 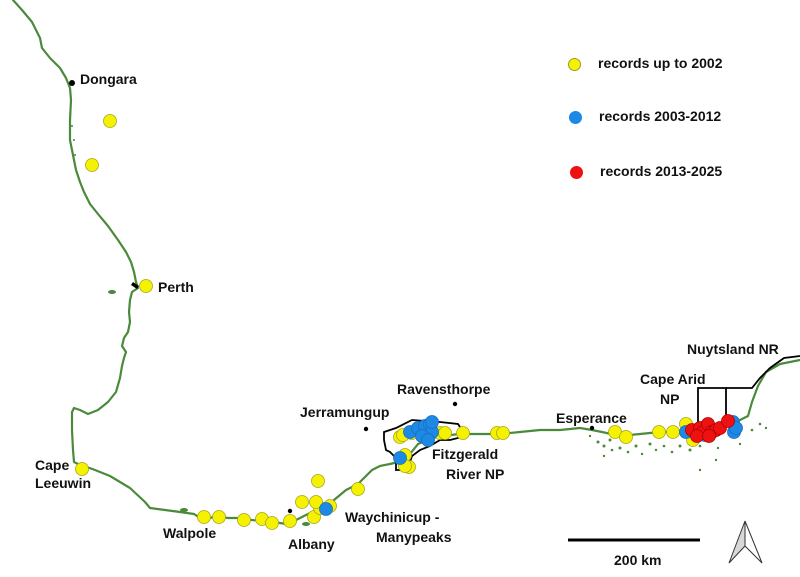 What do you see at coordinates (392, 517) in the screenshot?
I see `label-waychinicup-1: Waychinicup -` at bounding box center [392, 517].